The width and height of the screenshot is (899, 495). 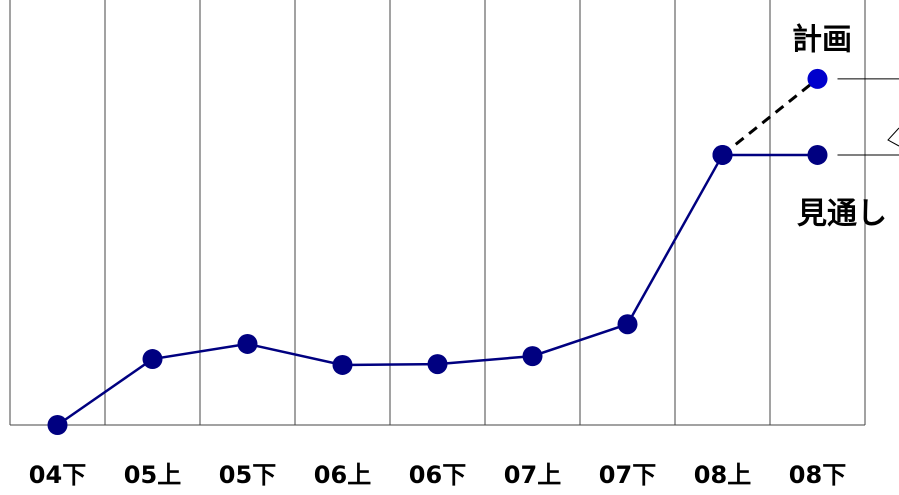 What do you see at coordinates (437, 475) in the screenshot?
I see `x-tick-label: 06下` at bounding box center [437, 475].